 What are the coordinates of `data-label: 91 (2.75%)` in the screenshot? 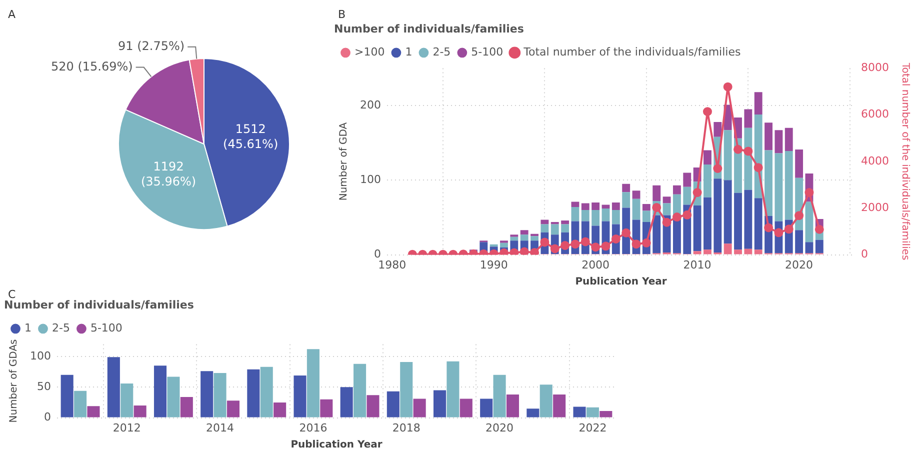 It's located at (151, 45).